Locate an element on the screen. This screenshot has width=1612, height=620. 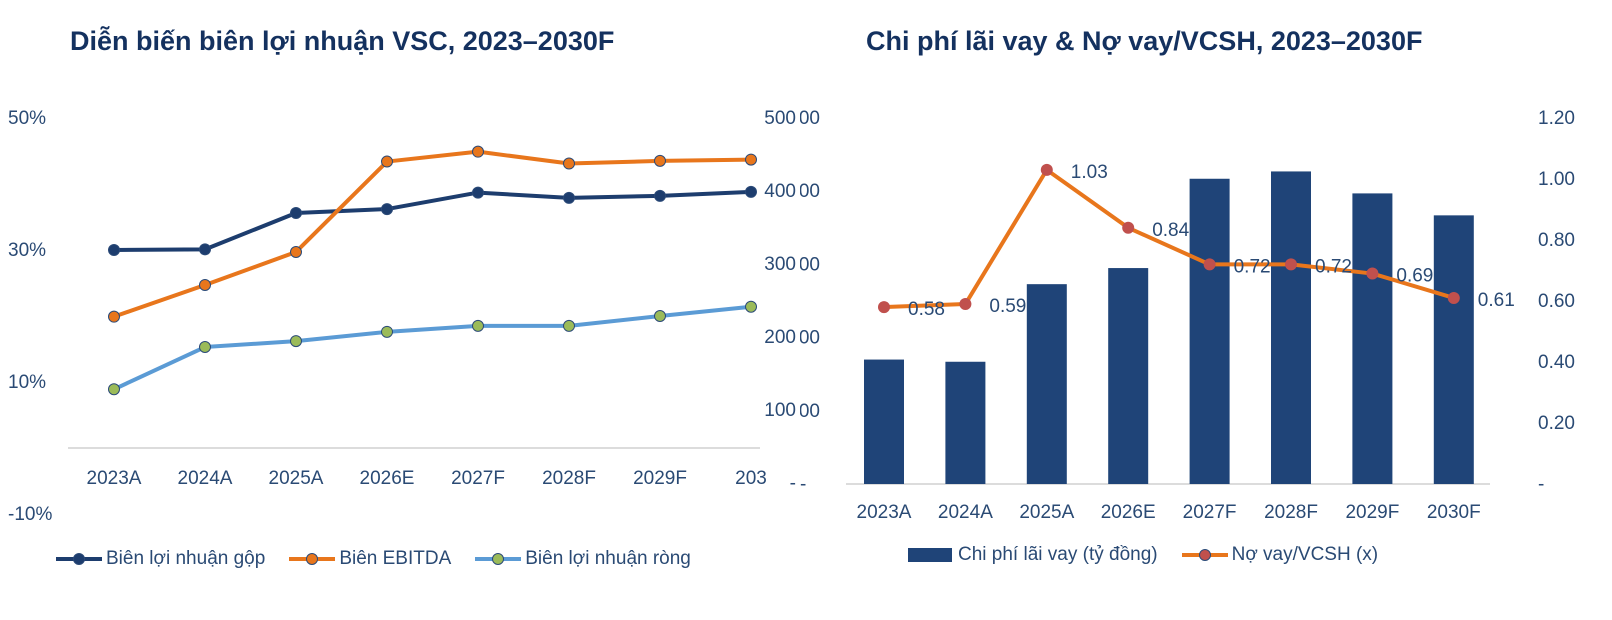
legend-swatch-interest-expense is located at coordinates (930, 555).